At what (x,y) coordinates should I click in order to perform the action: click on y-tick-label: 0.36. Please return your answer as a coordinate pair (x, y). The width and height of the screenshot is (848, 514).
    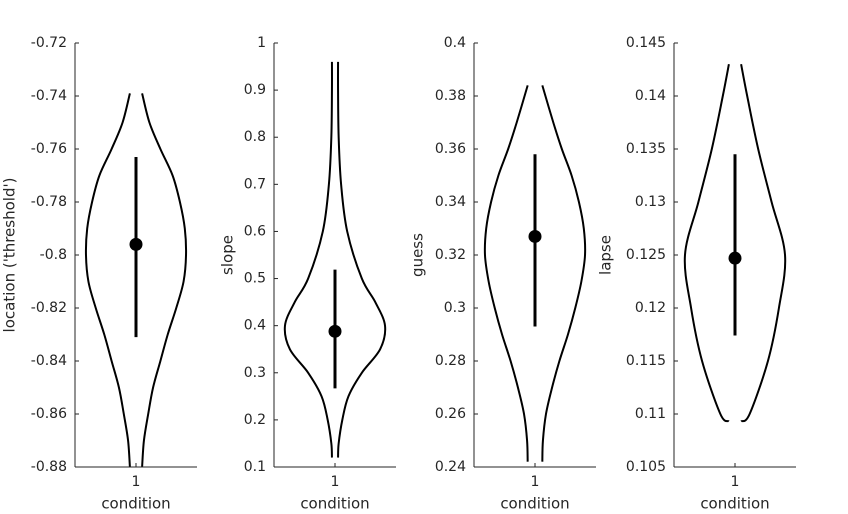
    Looking at the image, I should click on (450, 149).